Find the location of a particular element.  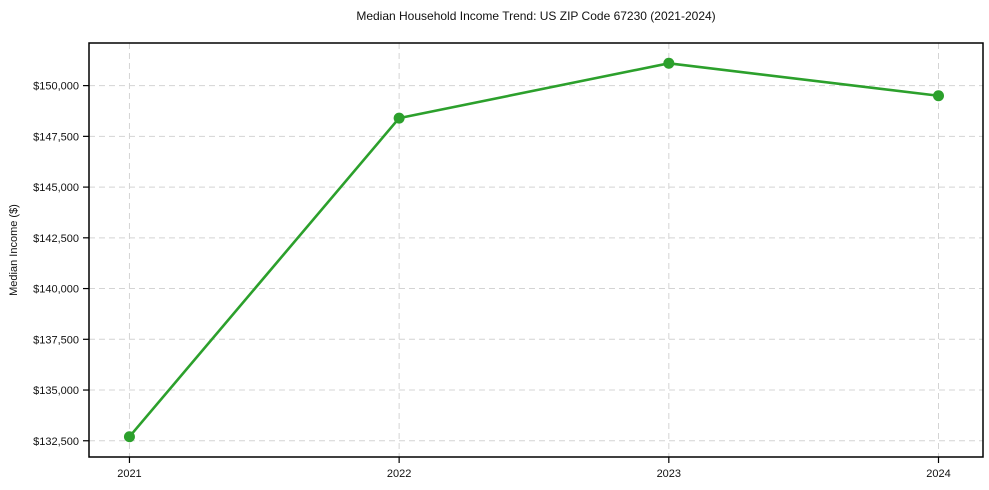

x-tick-label: 2023 is located at coordinates (669, 474).